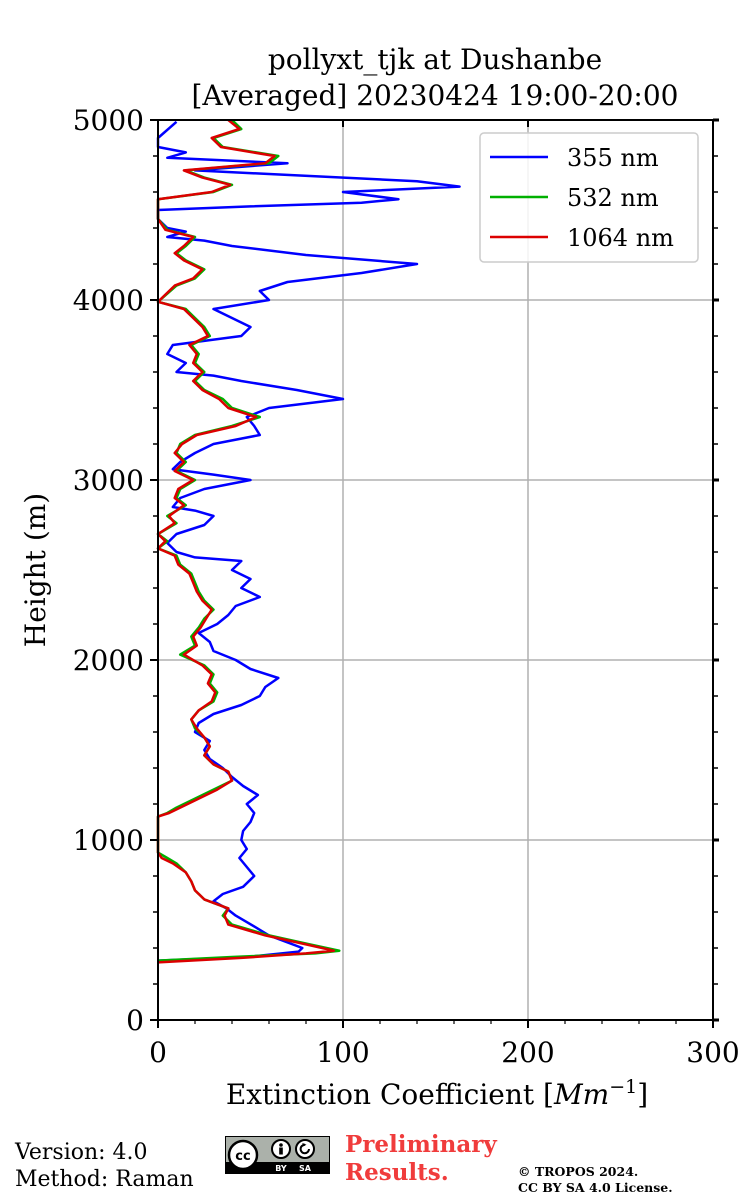 The height and width of the screenshot is (1200, 750). I want to click on y-axis-label: Height (m), so click(35, 570).